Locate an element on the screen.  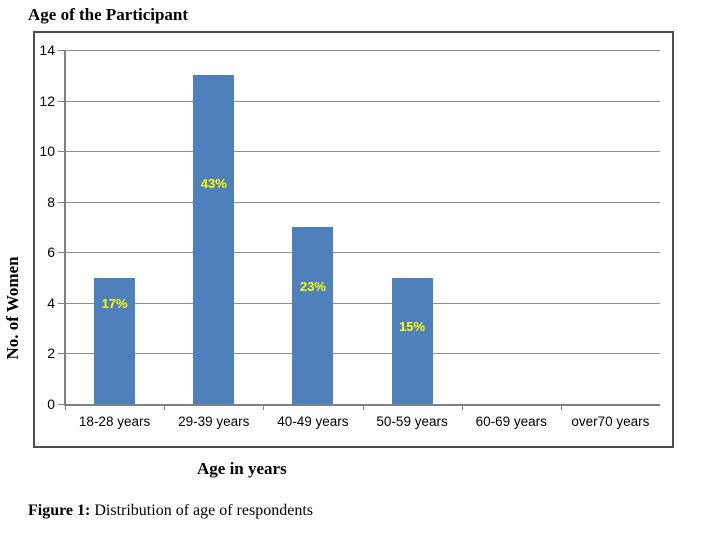
y-axis-tick-label: 0 is located at coordinates (51, 404).